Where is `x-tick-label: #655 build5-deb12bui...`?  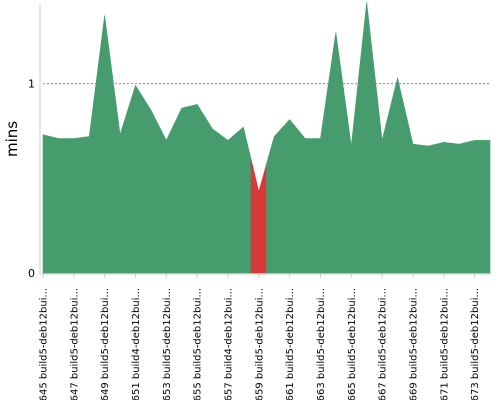 x-tick-label: #655 build5-deb12bui... is located at coordinates (198, 344).